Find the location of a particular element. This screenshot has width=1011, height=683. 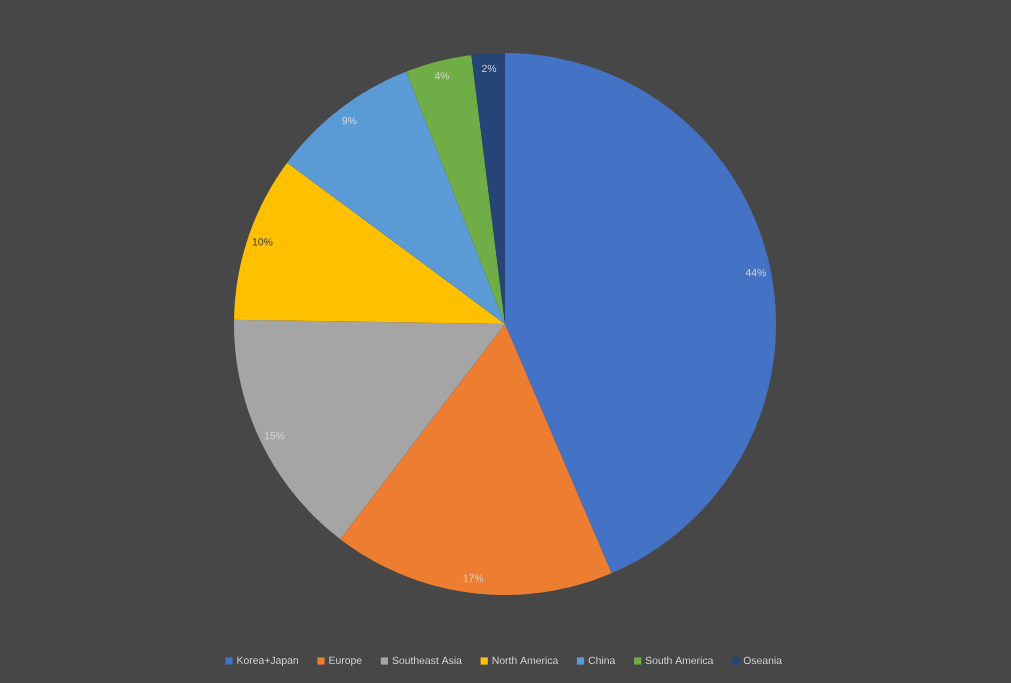

data-label: 44% is located at coordinates (755, 272).